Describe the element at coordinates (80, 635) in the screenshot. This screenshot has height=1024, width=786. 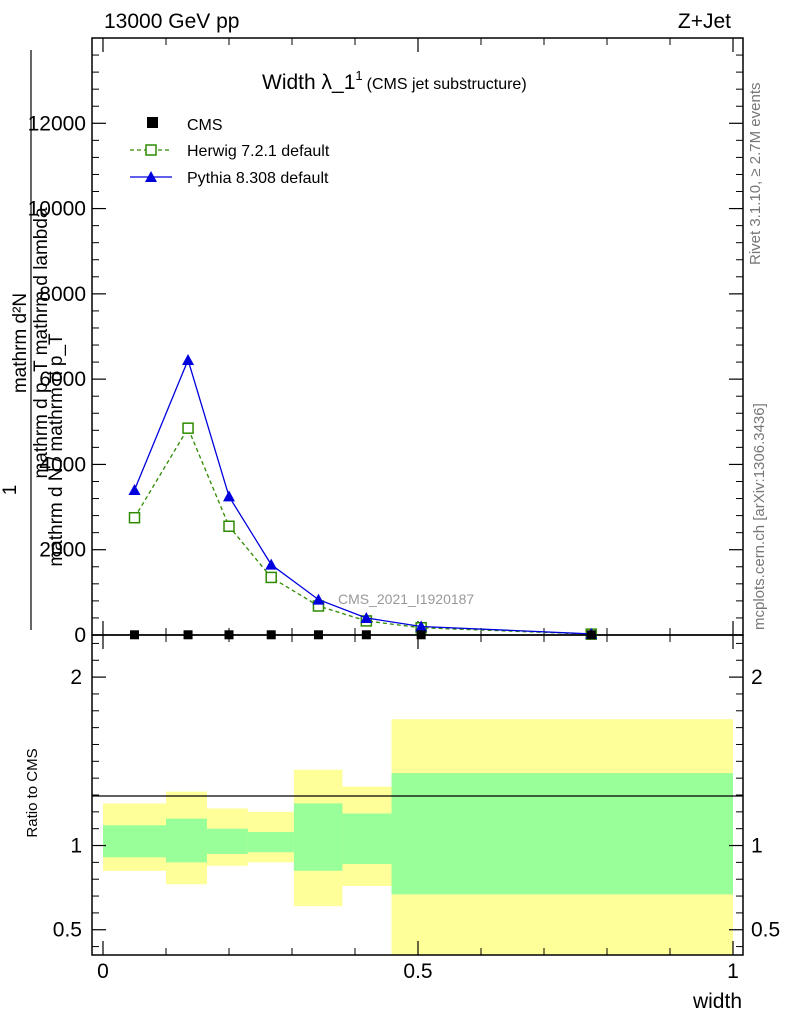
I see `main-y-tick-label: 0` at that location.